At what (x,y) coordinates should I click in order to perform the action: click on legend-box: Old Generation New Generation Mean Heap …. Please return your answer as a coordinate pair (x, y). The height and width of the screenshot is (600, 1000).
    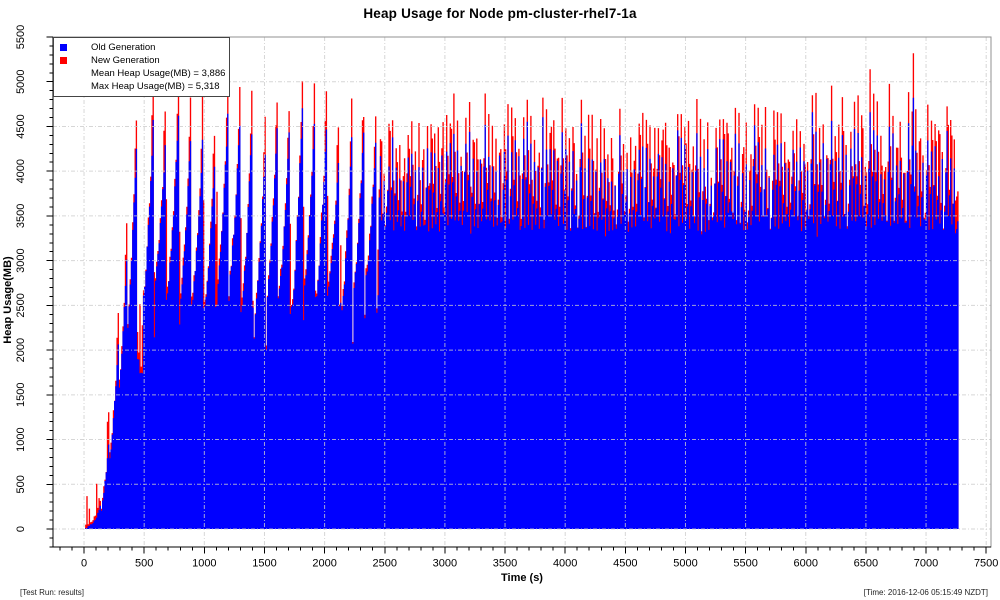
    Looking at the image, I should click on (141, 67).